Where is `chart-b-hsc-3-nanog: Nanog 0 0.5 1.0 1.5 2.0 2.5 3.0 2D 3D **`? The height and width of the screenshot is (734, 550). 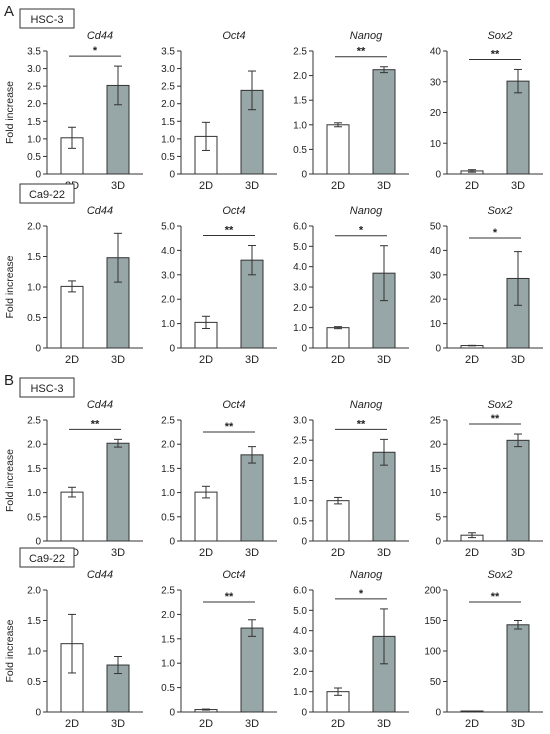
chart-b-hsc-3-nanog: Nanog 0 0.5 1.0 1.5 2.0 2.5 3.0 2D 3D ** is located at coordinates (351, 479).